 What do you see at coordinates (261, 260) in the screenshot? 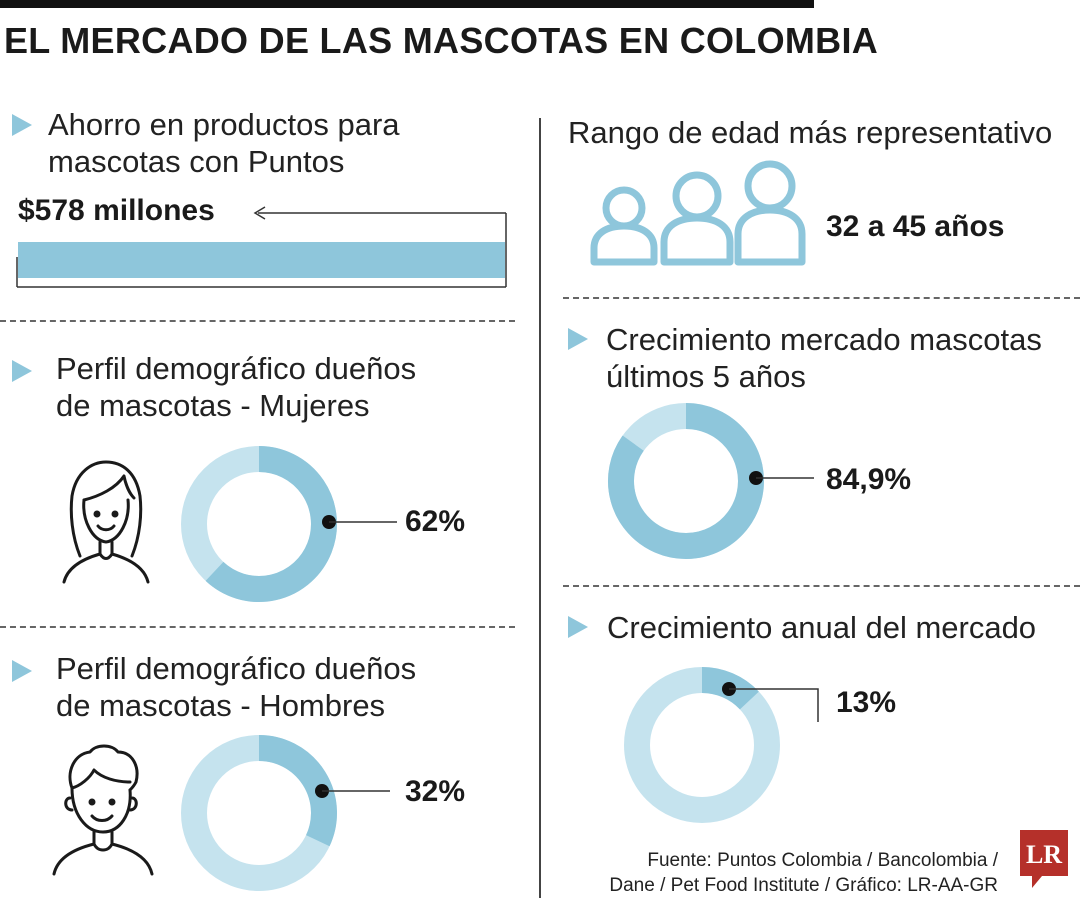
I see `ahorro-bar` at bounding box center [261, 260].